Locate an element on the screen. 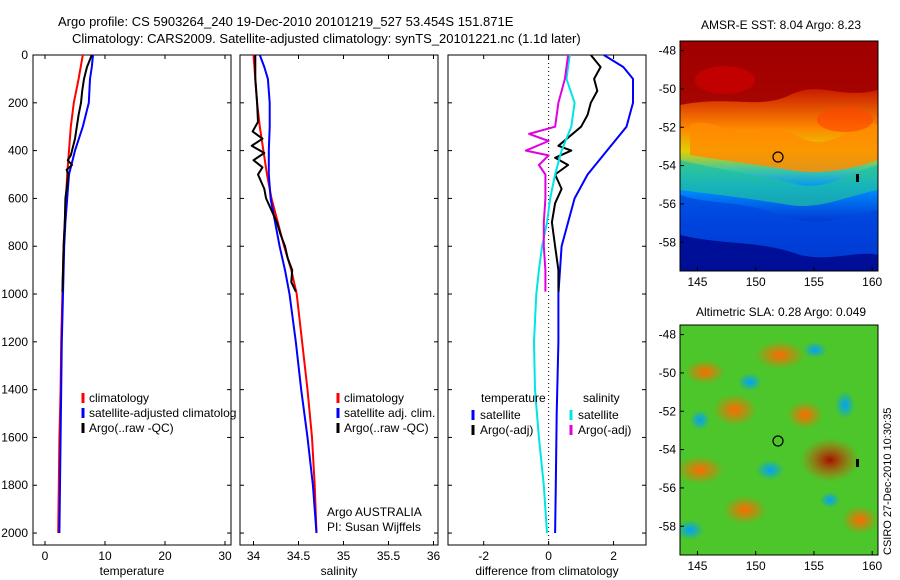 The width and height of the screenshot is (900, 580). difference-series-temperature-satellite is located at coordinates (594, 294).